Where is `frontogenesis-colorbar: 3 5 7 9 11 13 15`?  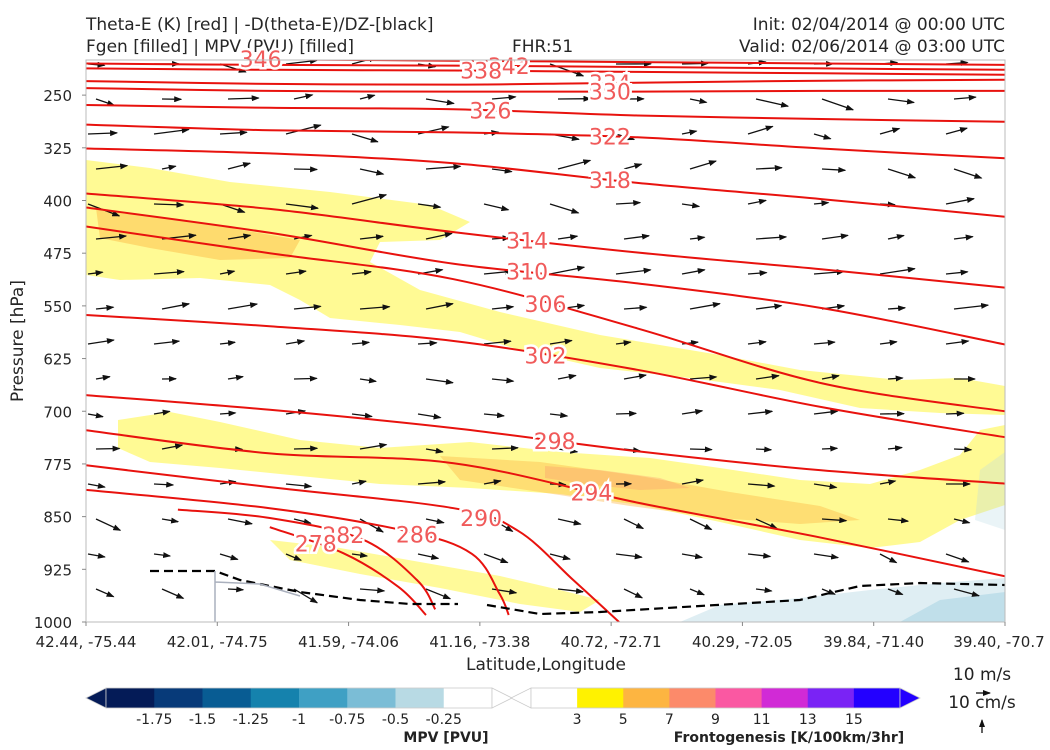 frontogenesis-colorbar: 3 5 7 9 11 13 15 is located at coordinates (715, 707).